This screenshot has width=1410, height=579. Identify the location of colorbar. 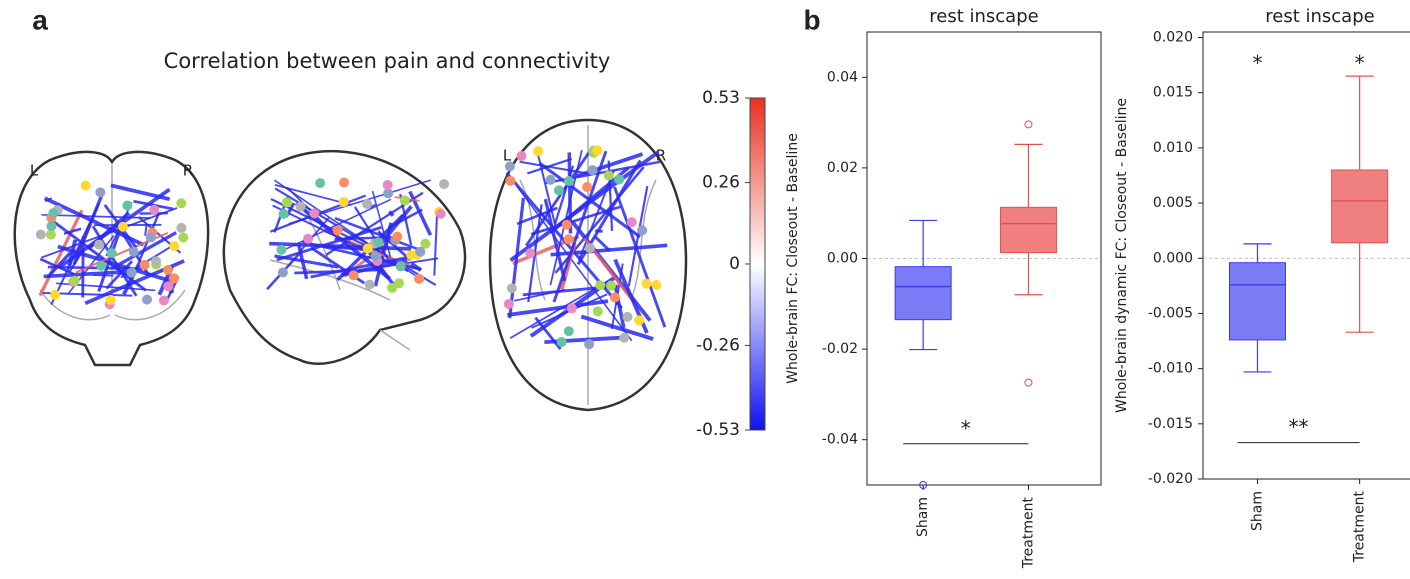
(757, 264).